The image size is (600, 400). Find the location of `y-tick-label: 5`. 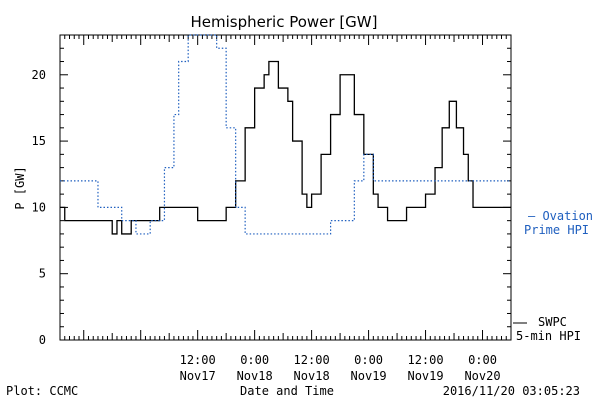

y-tick-label: 5 is located at coordinates (42, 274).